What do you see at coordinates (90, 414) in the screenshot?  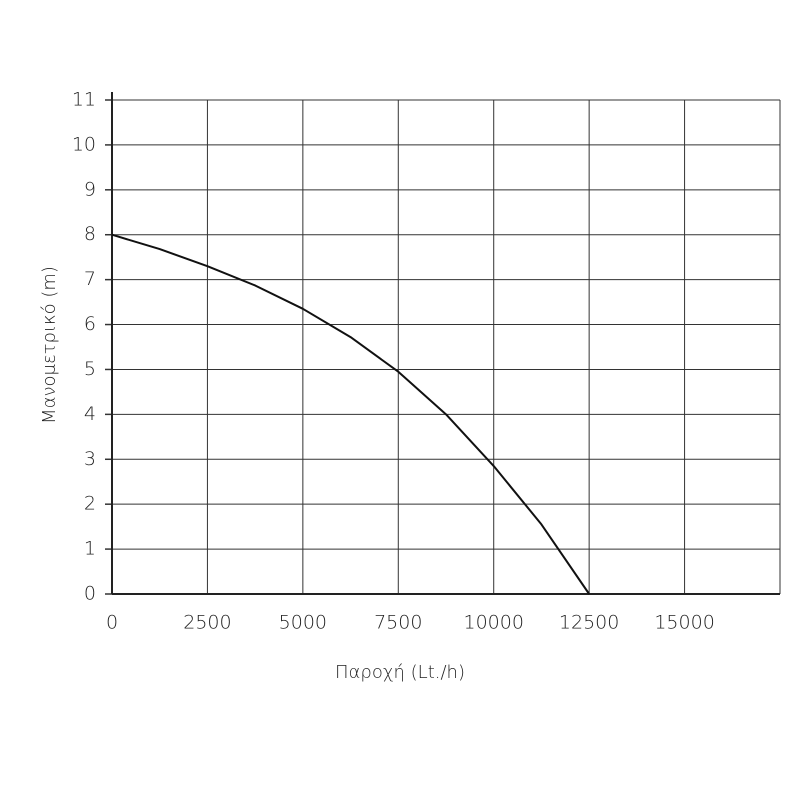 I see `y-tick-label: 4` at bounding box center [90, 414].